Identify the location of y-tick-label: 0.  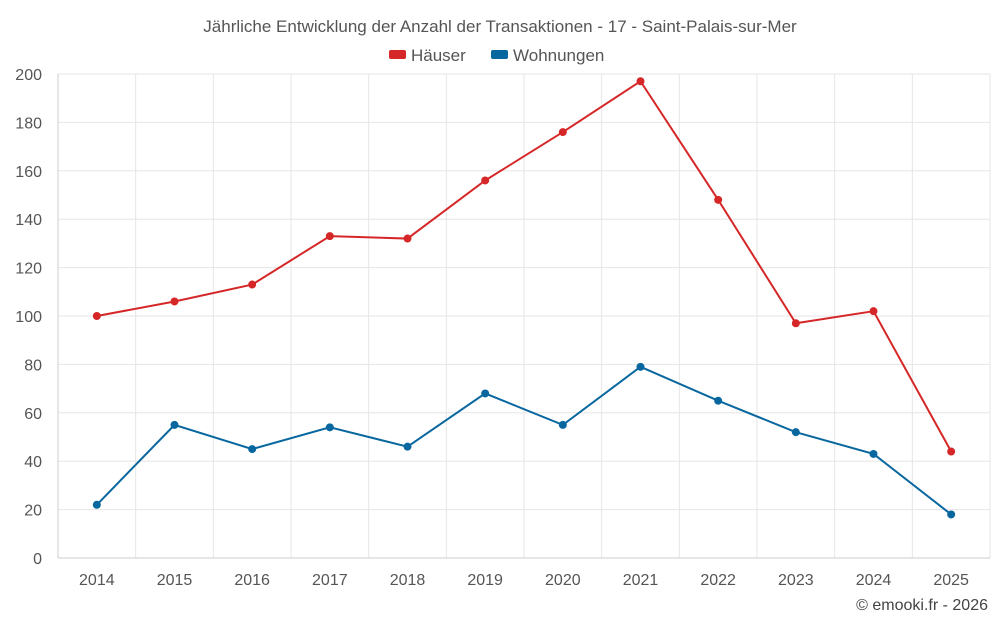
(37, 559).